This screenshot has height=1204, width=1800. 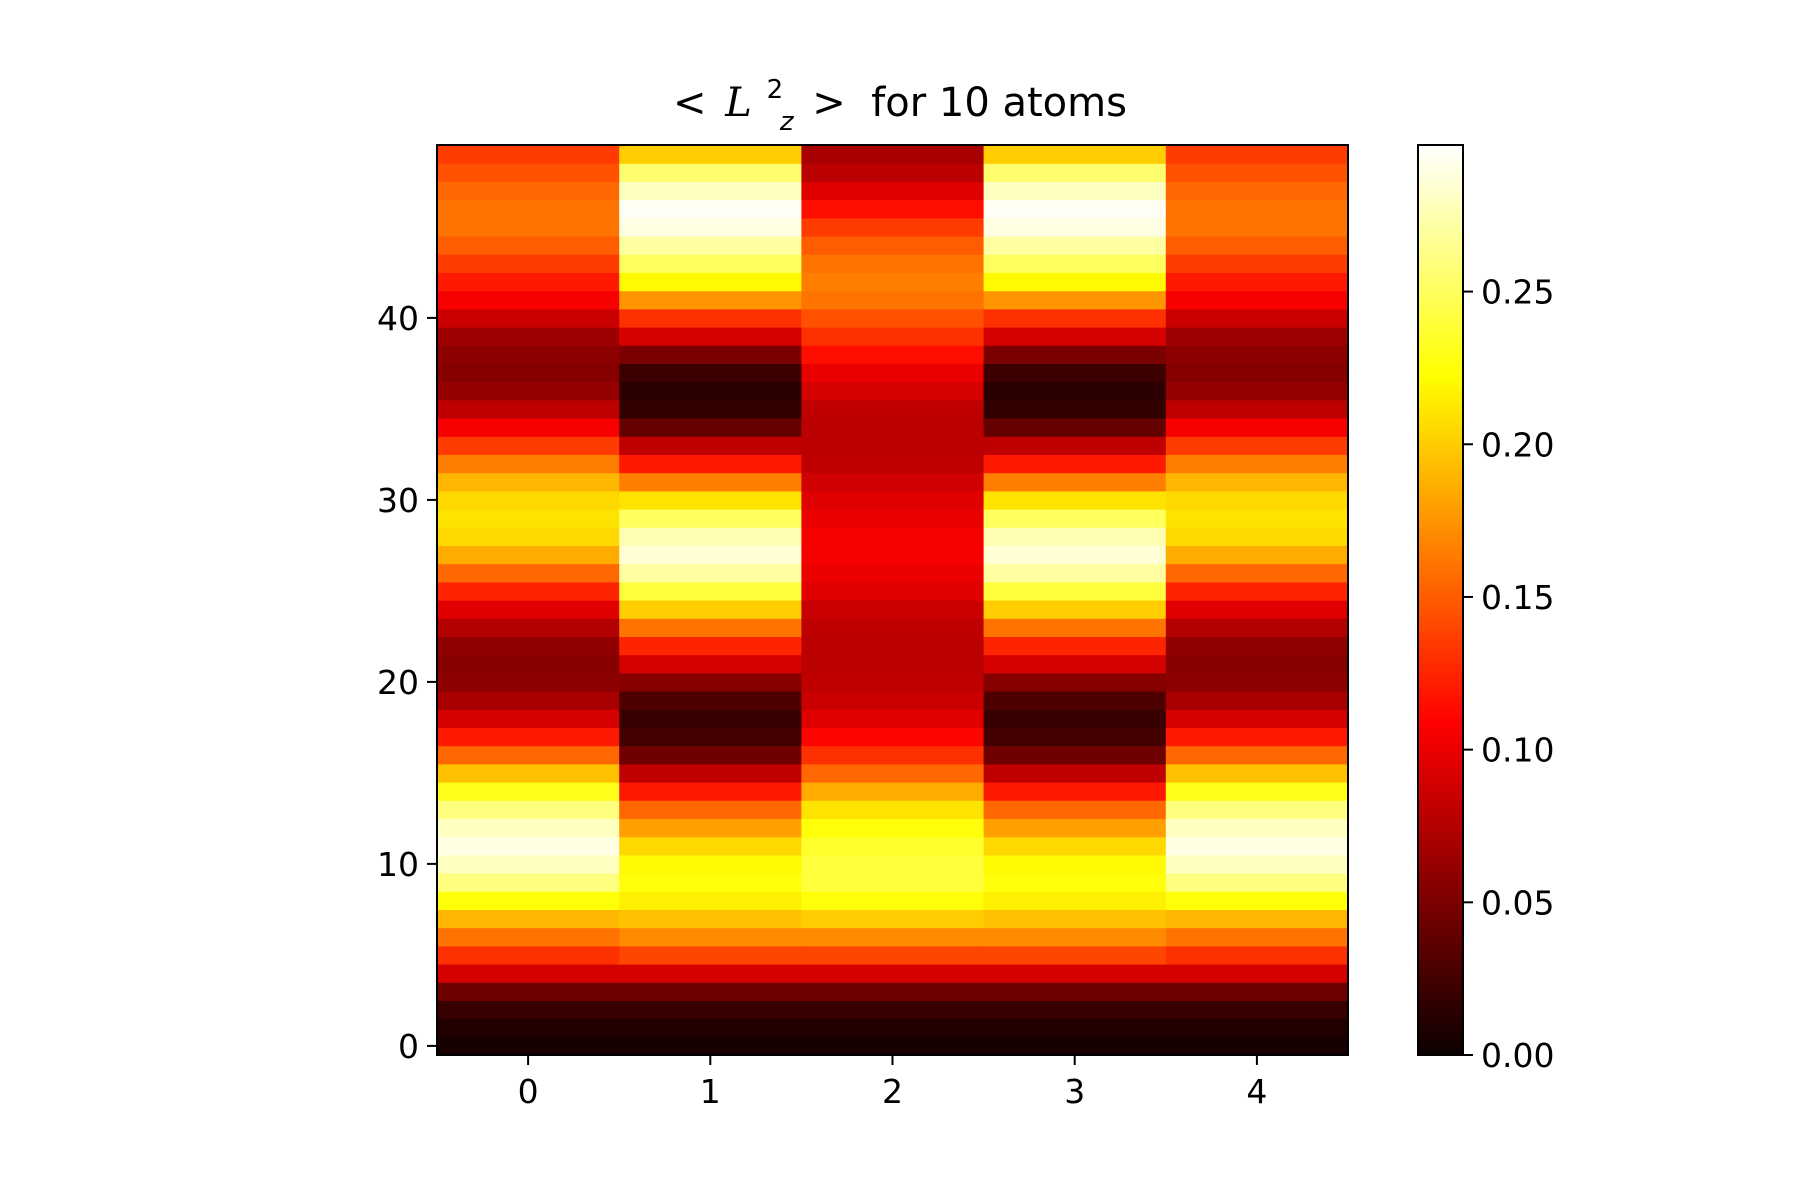 I want to click on title-symbol: L, so click(x=738, y=103).